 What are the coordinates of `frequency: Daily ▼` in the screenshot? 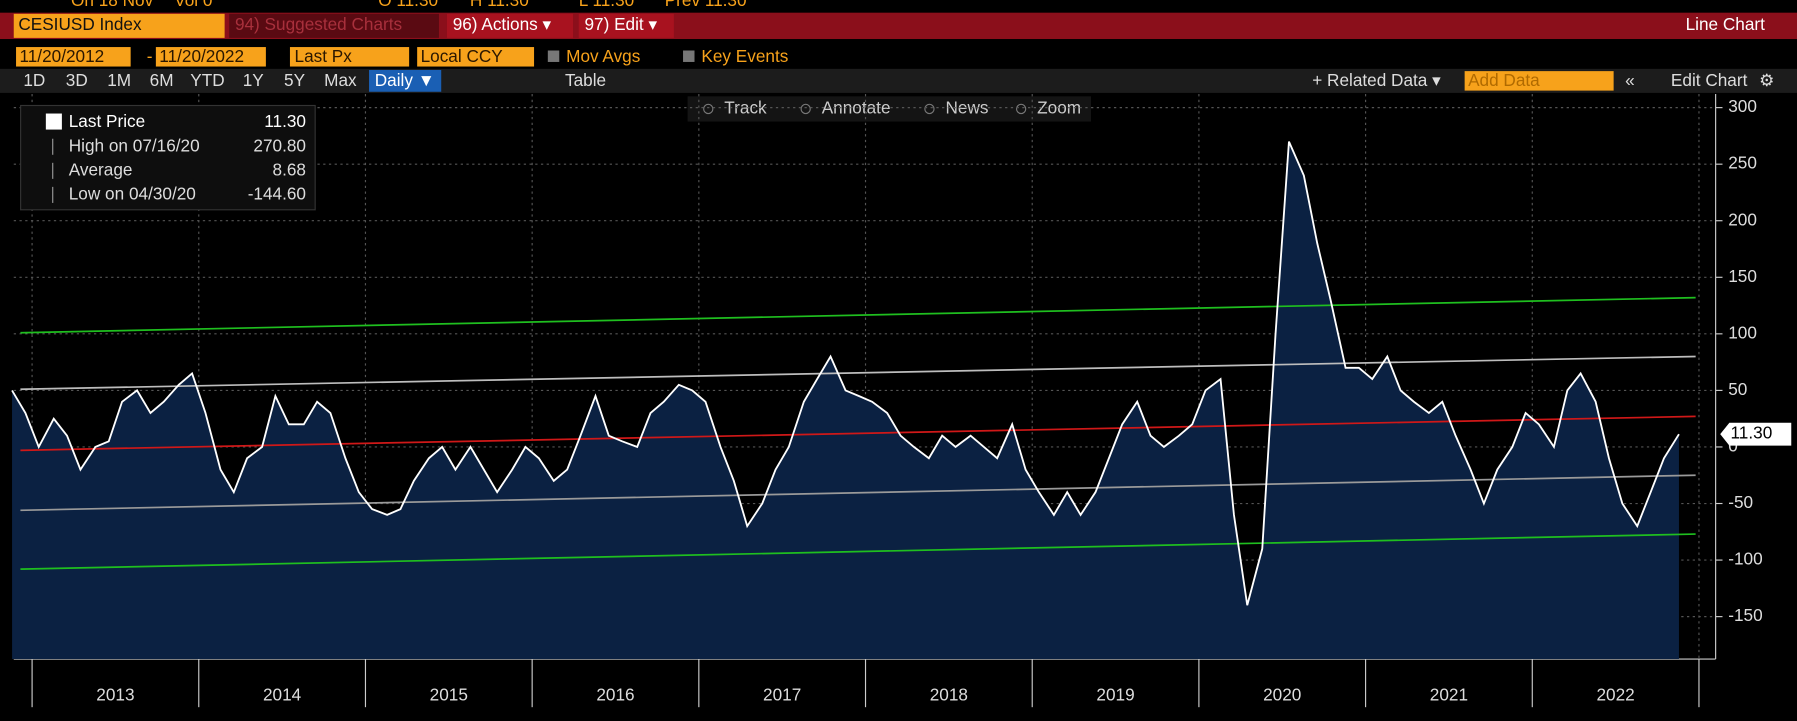 It's located at (405, 80).